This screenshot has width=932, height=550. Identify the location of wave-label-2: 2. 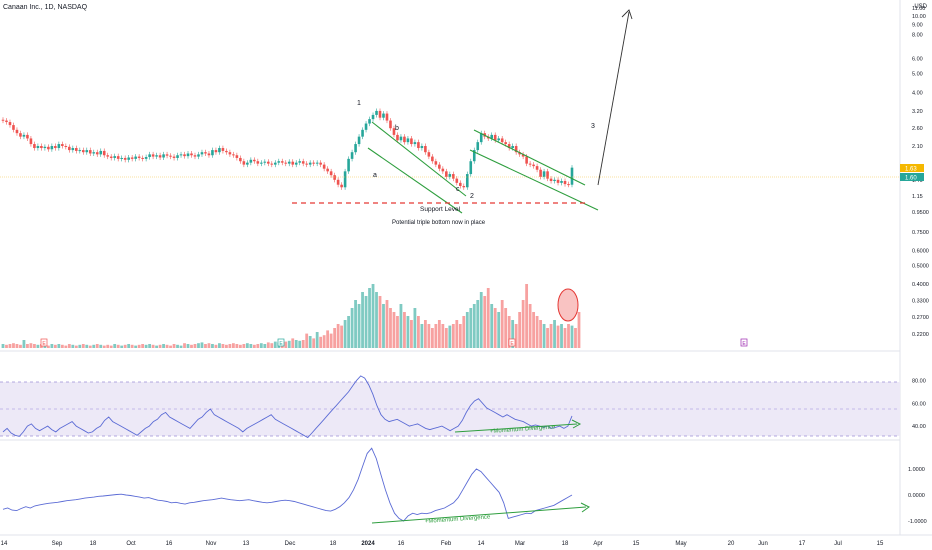
(472, 196).